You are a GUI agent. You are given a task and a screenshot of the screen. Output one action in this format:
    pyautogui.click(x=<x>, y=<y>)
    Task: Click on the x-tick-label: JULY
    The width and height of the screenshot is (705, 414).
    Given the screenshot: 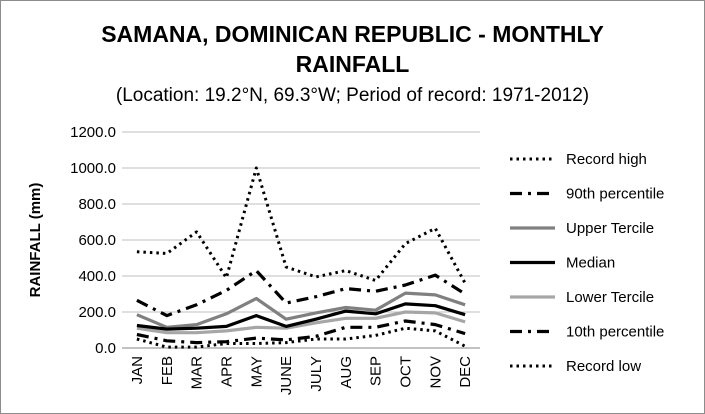 What is the action you would take?
    pyautogui.click(x=316, y=374)
    